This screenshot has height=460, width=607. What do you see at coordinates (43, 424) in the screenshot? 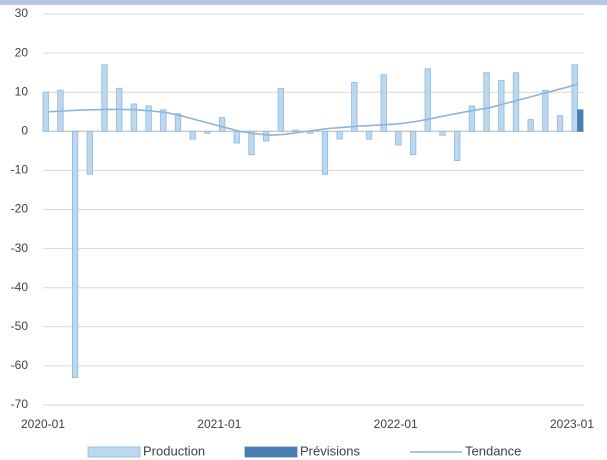
I see `x-tick-label: 2020-01` at bounding box center [43, 424].